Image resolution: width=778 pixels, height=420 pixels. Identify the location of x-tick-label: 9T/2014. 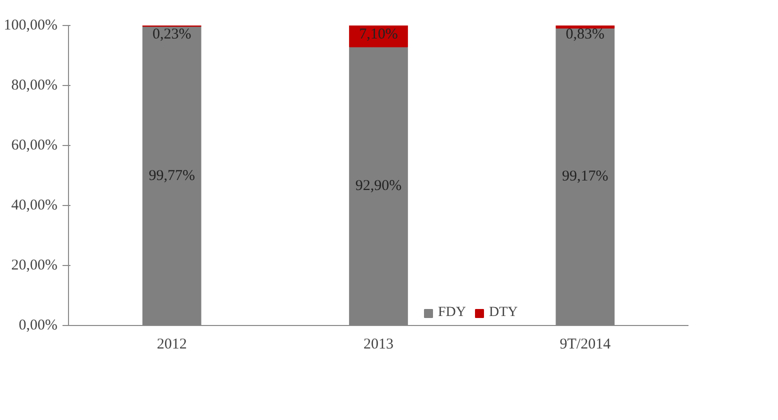
(586, 344).